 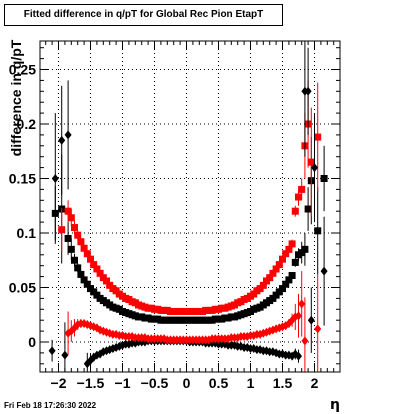 What do you see at coordinates (283, 383) in the screenshot?
I see `x-tick-label: 1.5` at bounding box center [283, 383].